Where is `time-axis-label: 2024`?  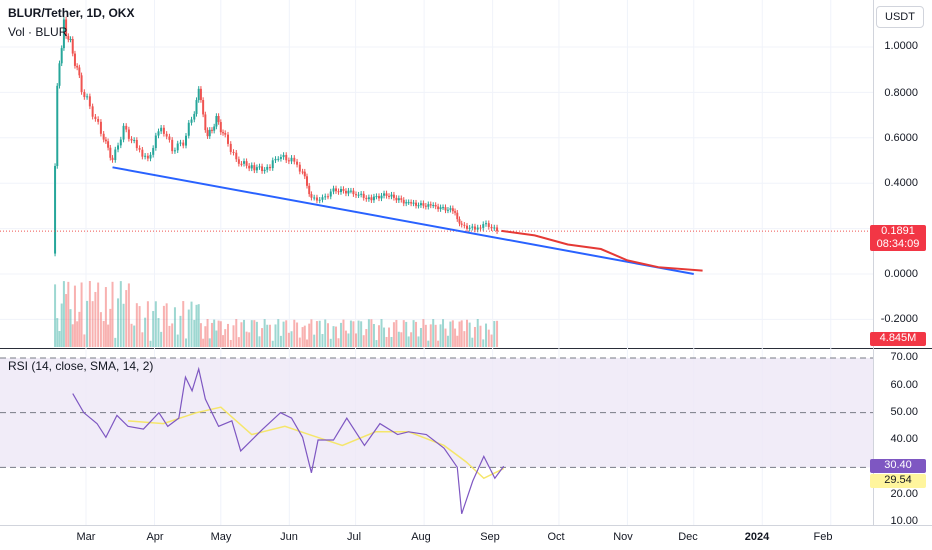
time-axis-label: 2024 is located at coordinates (757, 537).